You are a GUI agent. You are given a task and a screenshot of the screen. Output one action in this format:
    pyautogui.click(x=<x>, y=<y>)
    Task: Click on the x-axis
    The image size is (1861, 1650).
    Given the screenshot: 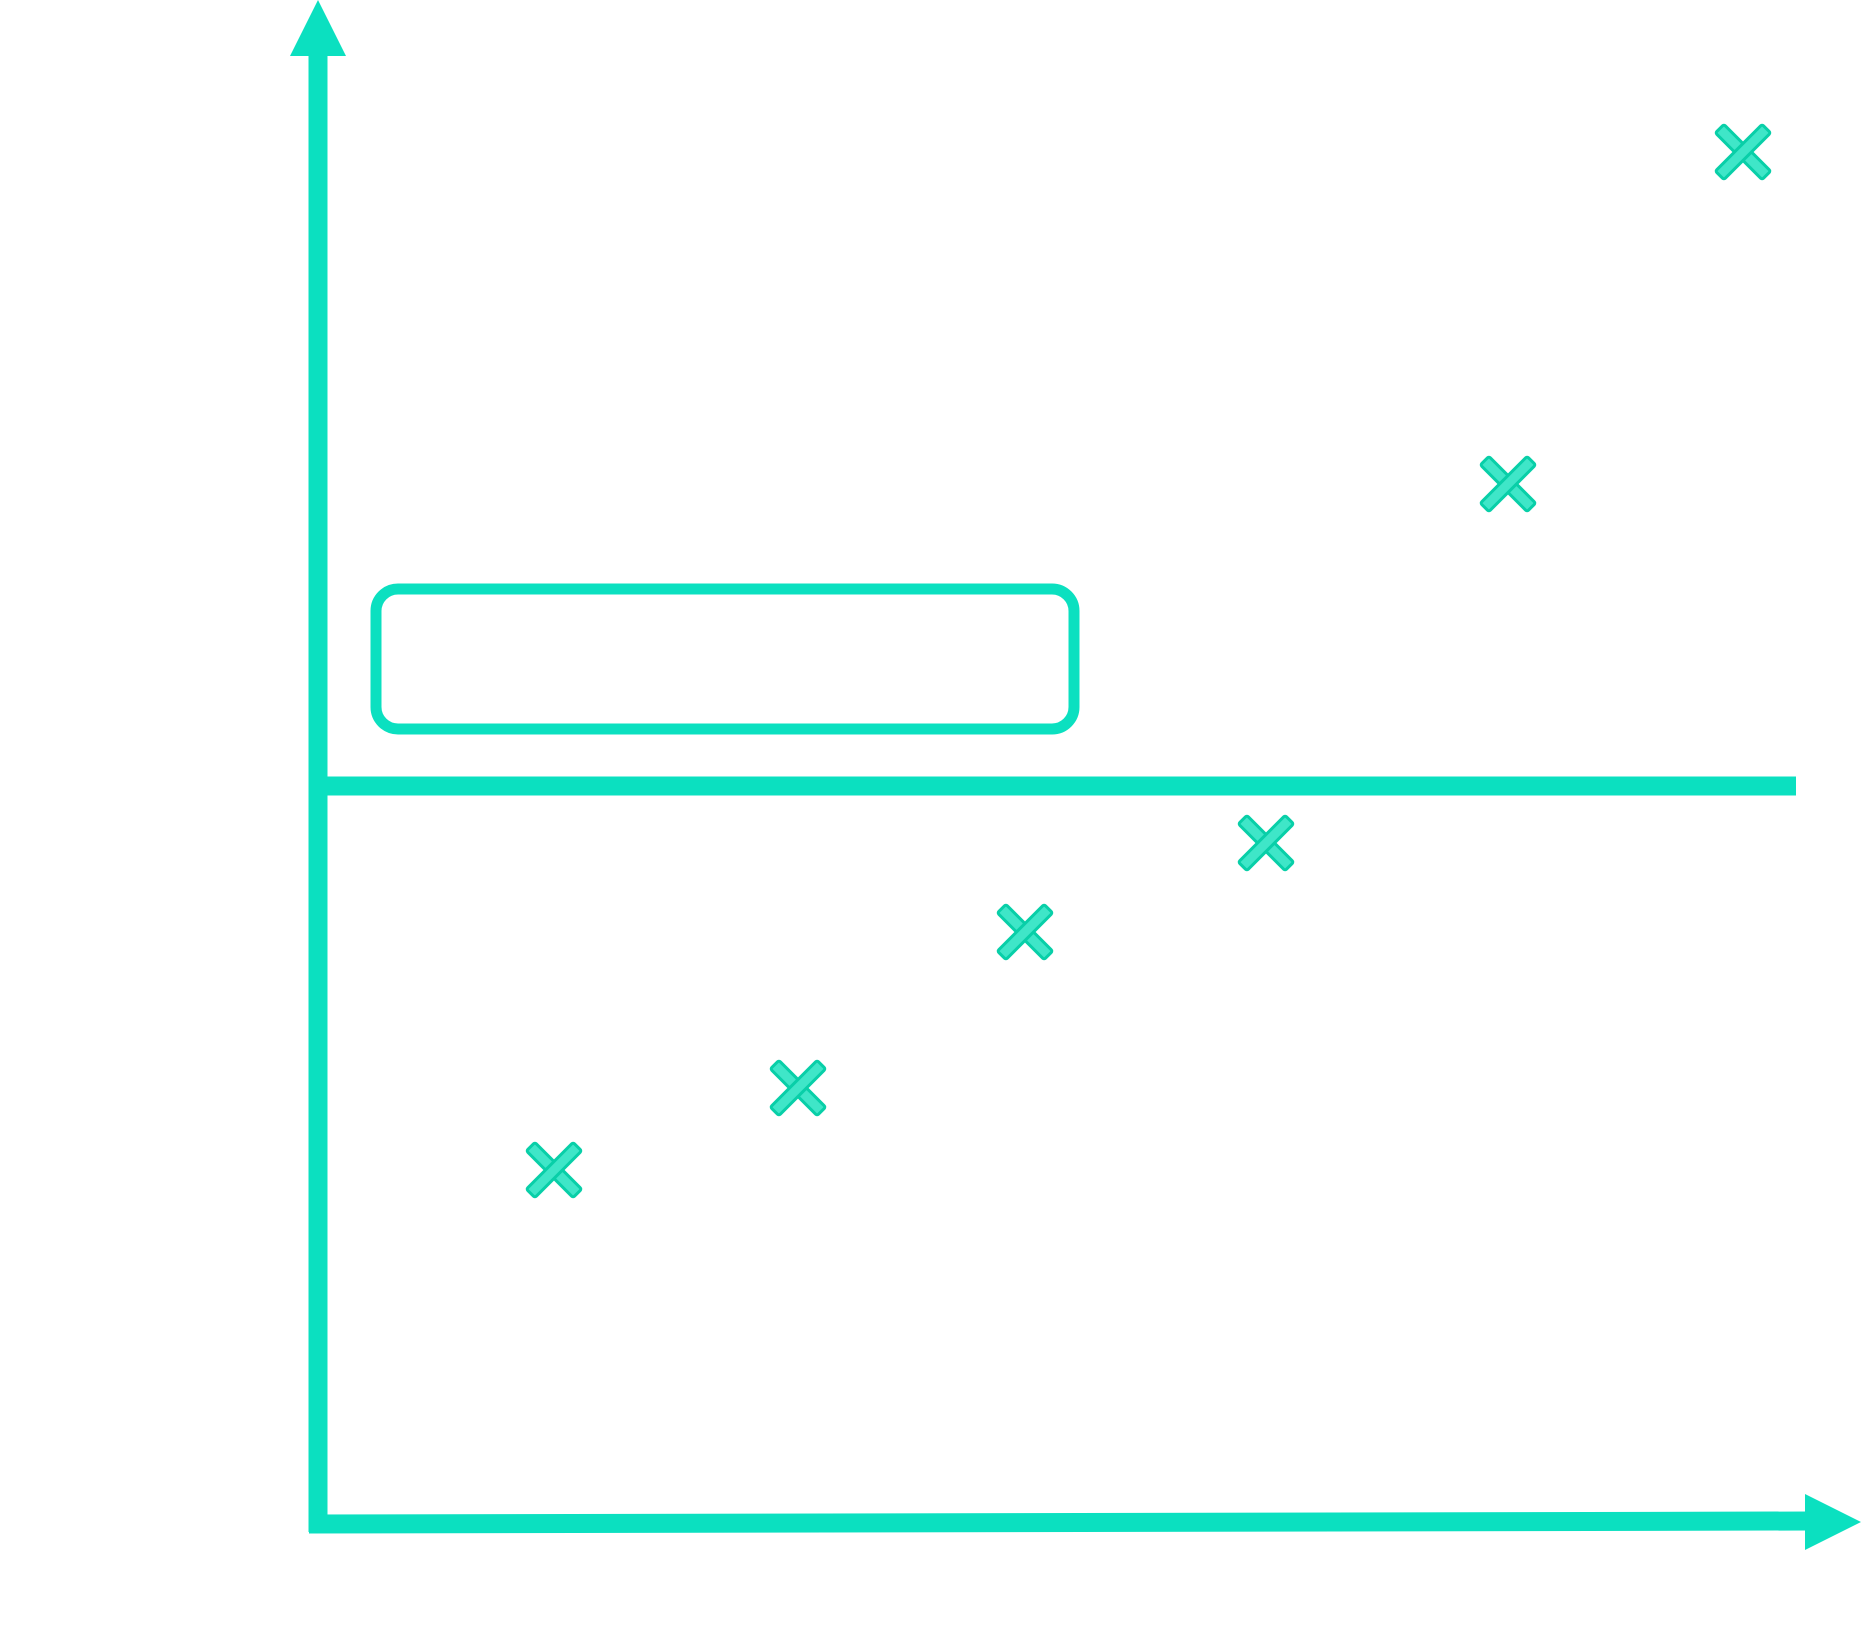 What is the action you would take?
    pyautogui.click(x=1059, y=1522)
    